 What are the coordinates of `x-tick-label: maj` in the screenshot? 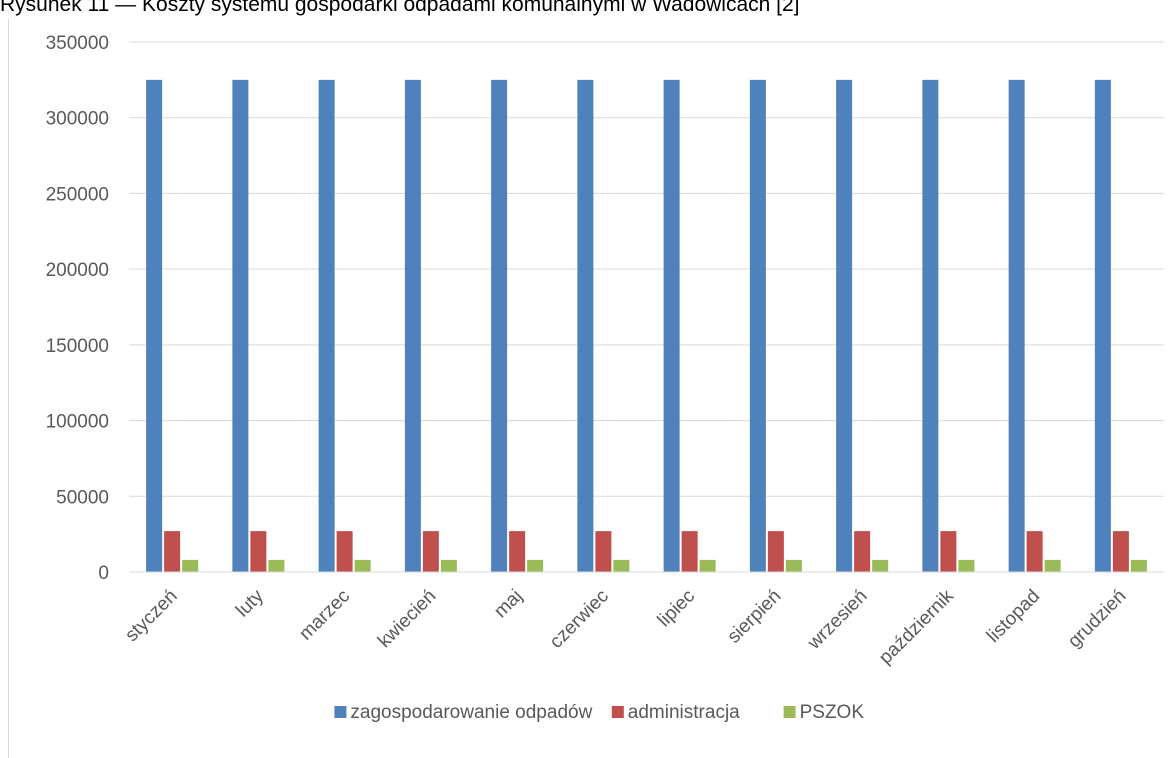 It's located at (508, 604).